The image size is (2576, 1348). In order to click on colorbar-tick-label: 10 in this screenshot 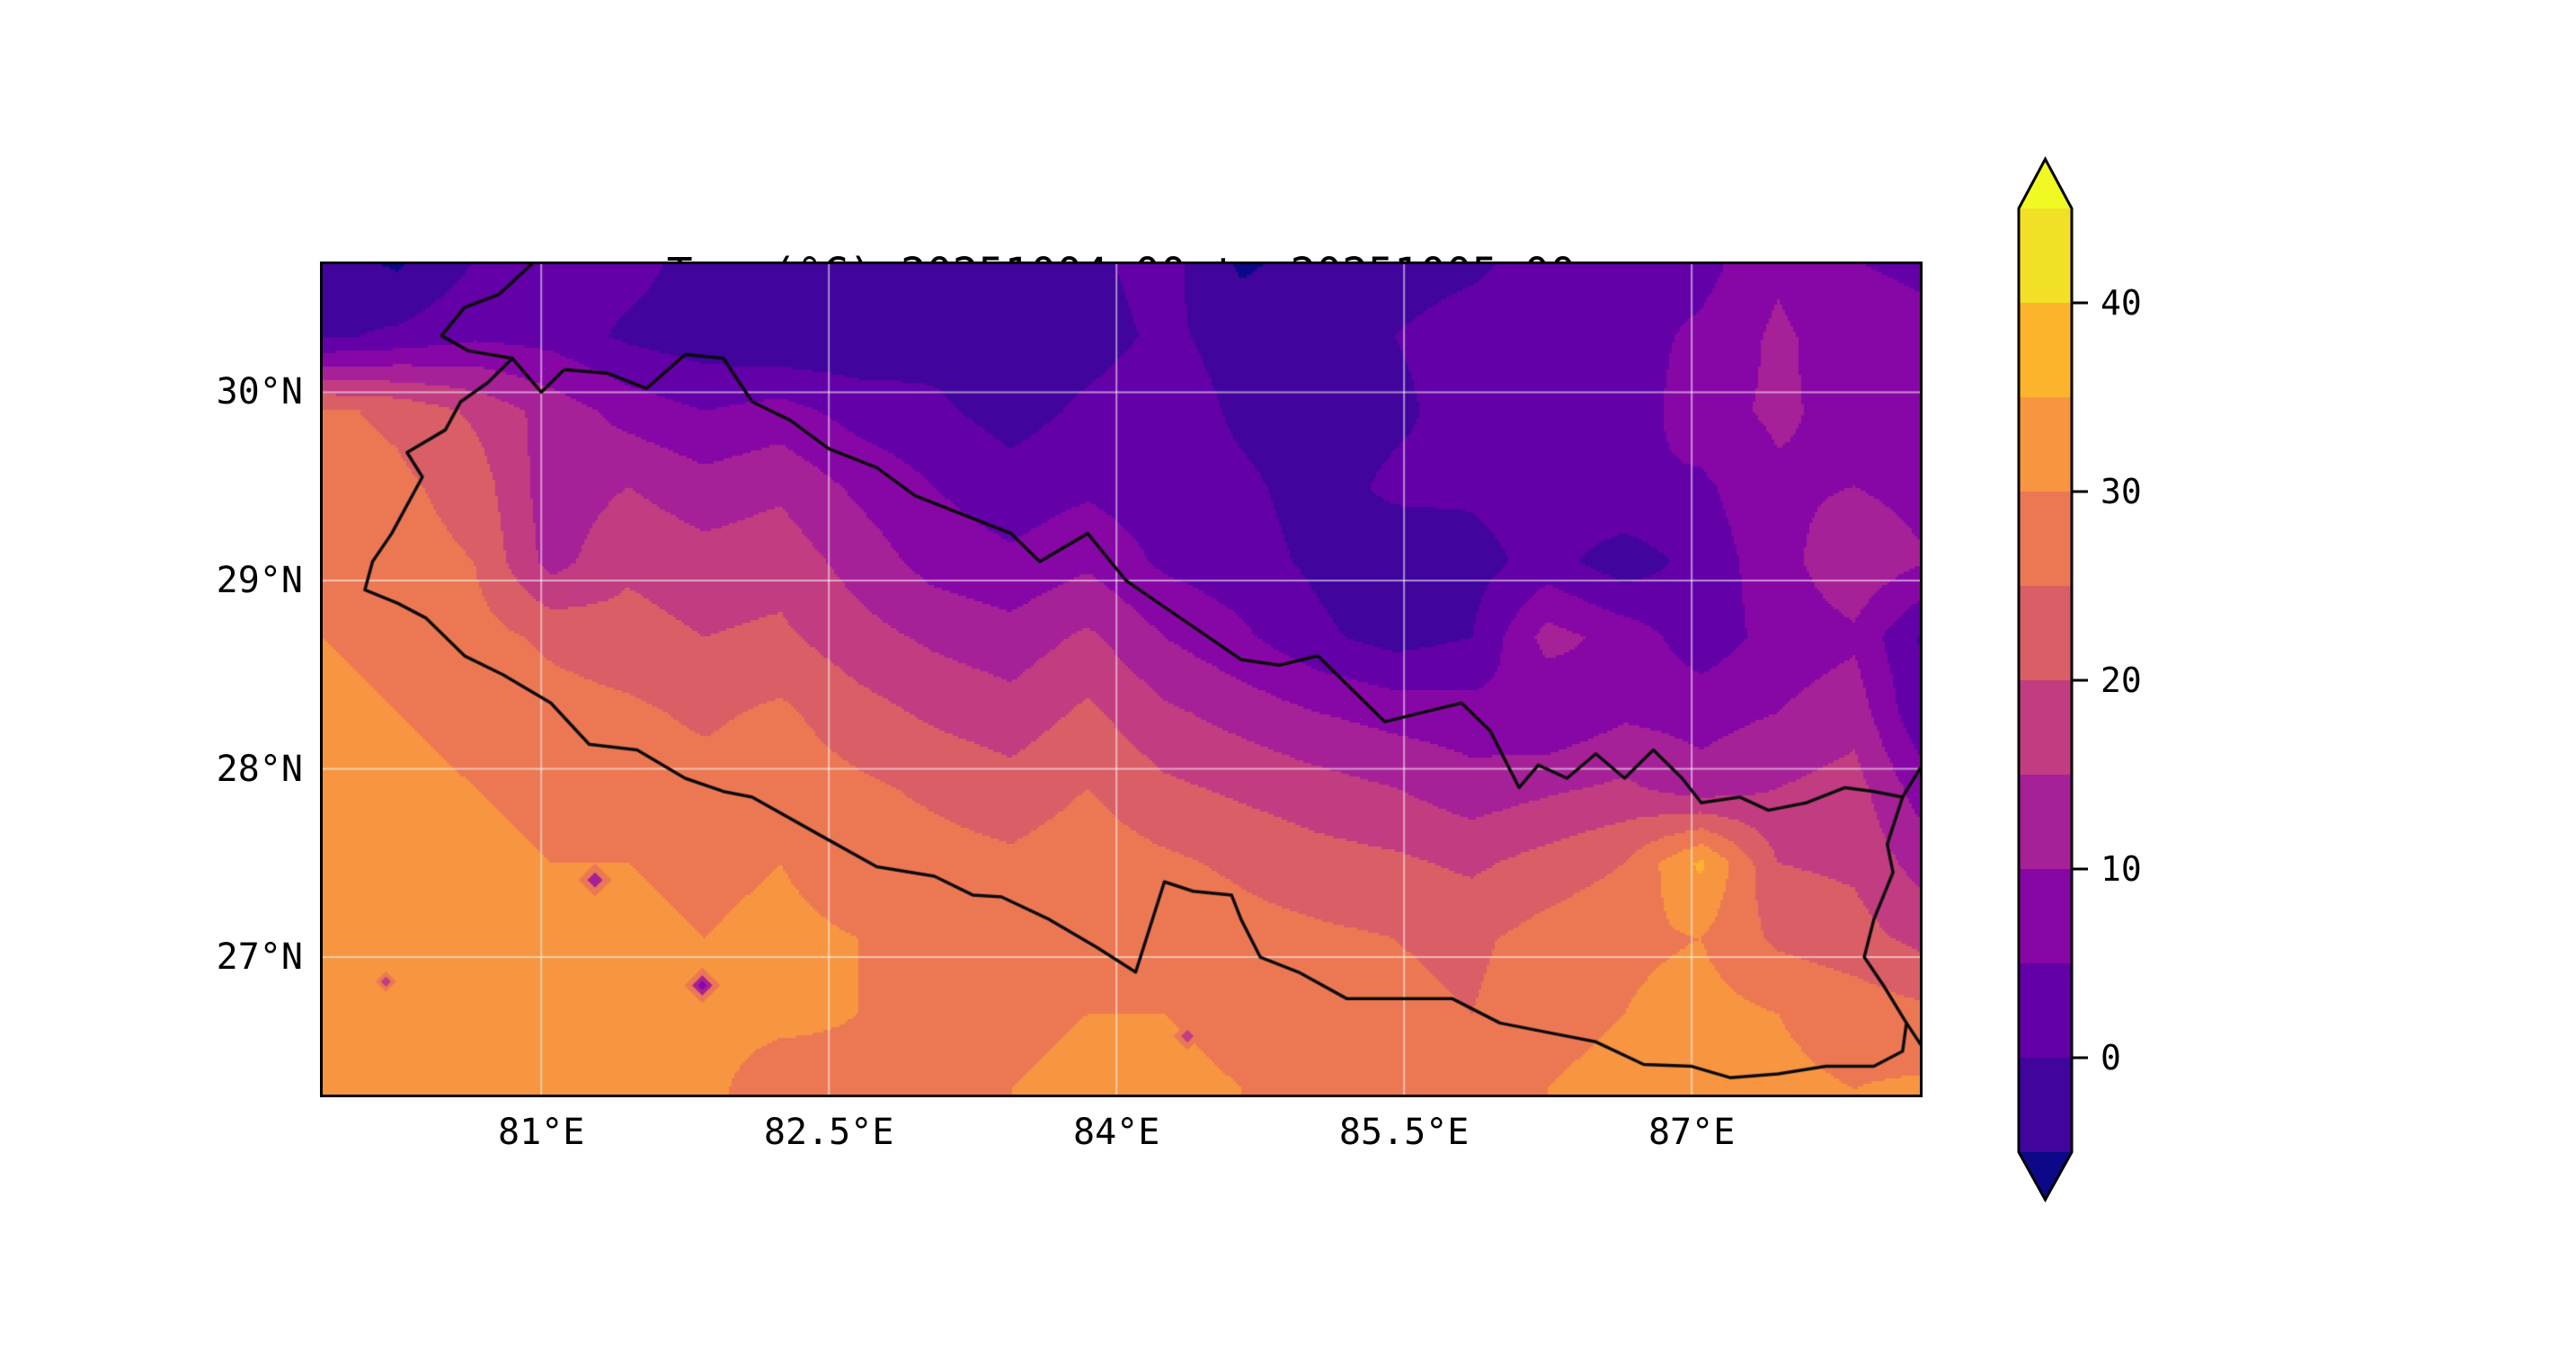, I will do `click(2121, 869)`.